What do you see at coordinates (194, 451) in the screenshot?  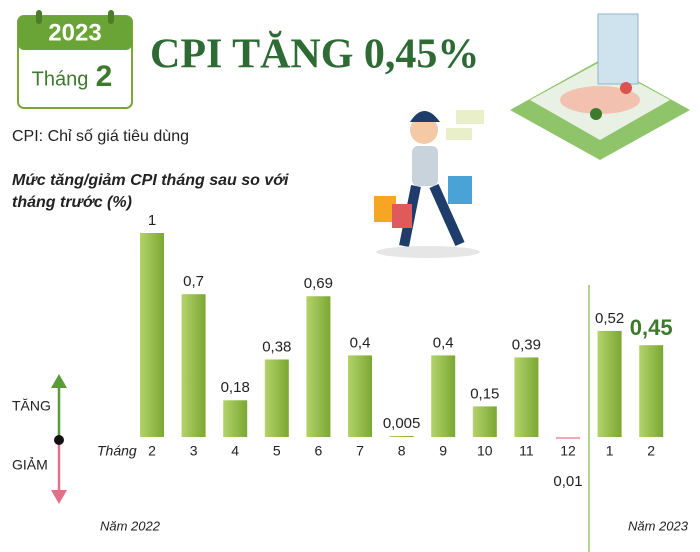 I see `x-tick-label: 3` at bounding box center [194, 451].